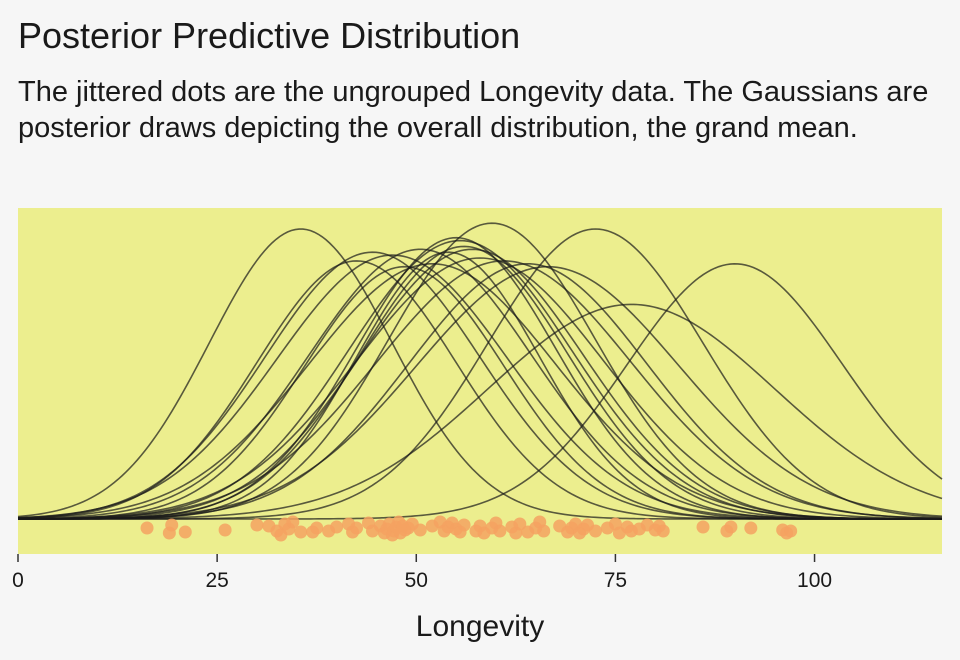  Describe the element at coordinates (814, 580) in the screenshot. I see `x-tick-label: 100` at that location.